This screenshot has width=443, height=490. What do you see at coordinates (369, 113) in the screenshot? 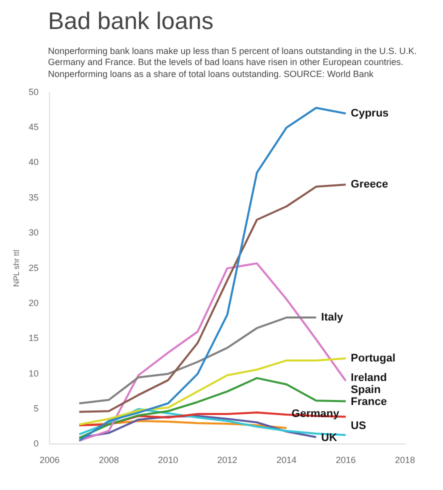
I see `series-label: Cyprus` at bounding box center [369, 113].